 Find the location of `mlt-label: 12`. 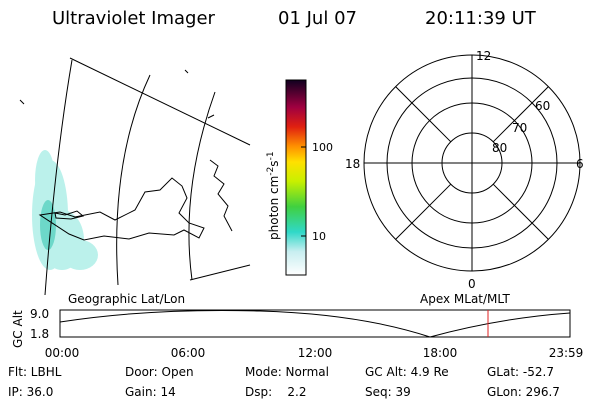

mlt-label: 12 is located at coordinates (483, 56).